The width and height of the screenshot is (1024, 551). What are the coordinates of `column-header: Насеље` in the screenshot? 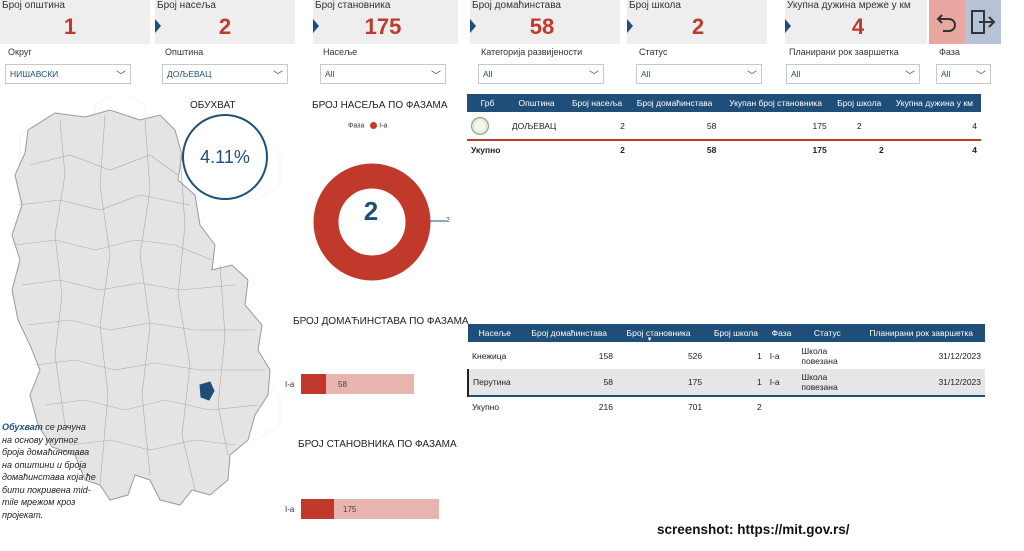 It's located at (495, 333).